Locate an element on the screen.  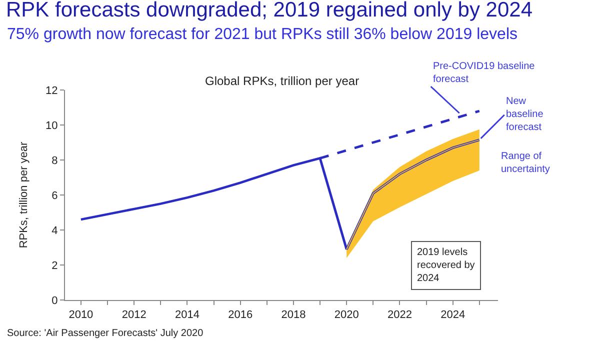
x-tick-label: 2014 is located at coordinates (187, 315).